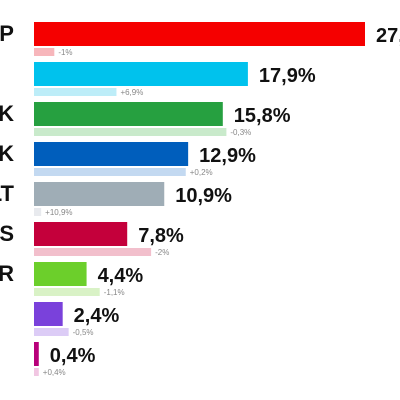  I want to click on change-label: +10,9%, so click(58, 212).